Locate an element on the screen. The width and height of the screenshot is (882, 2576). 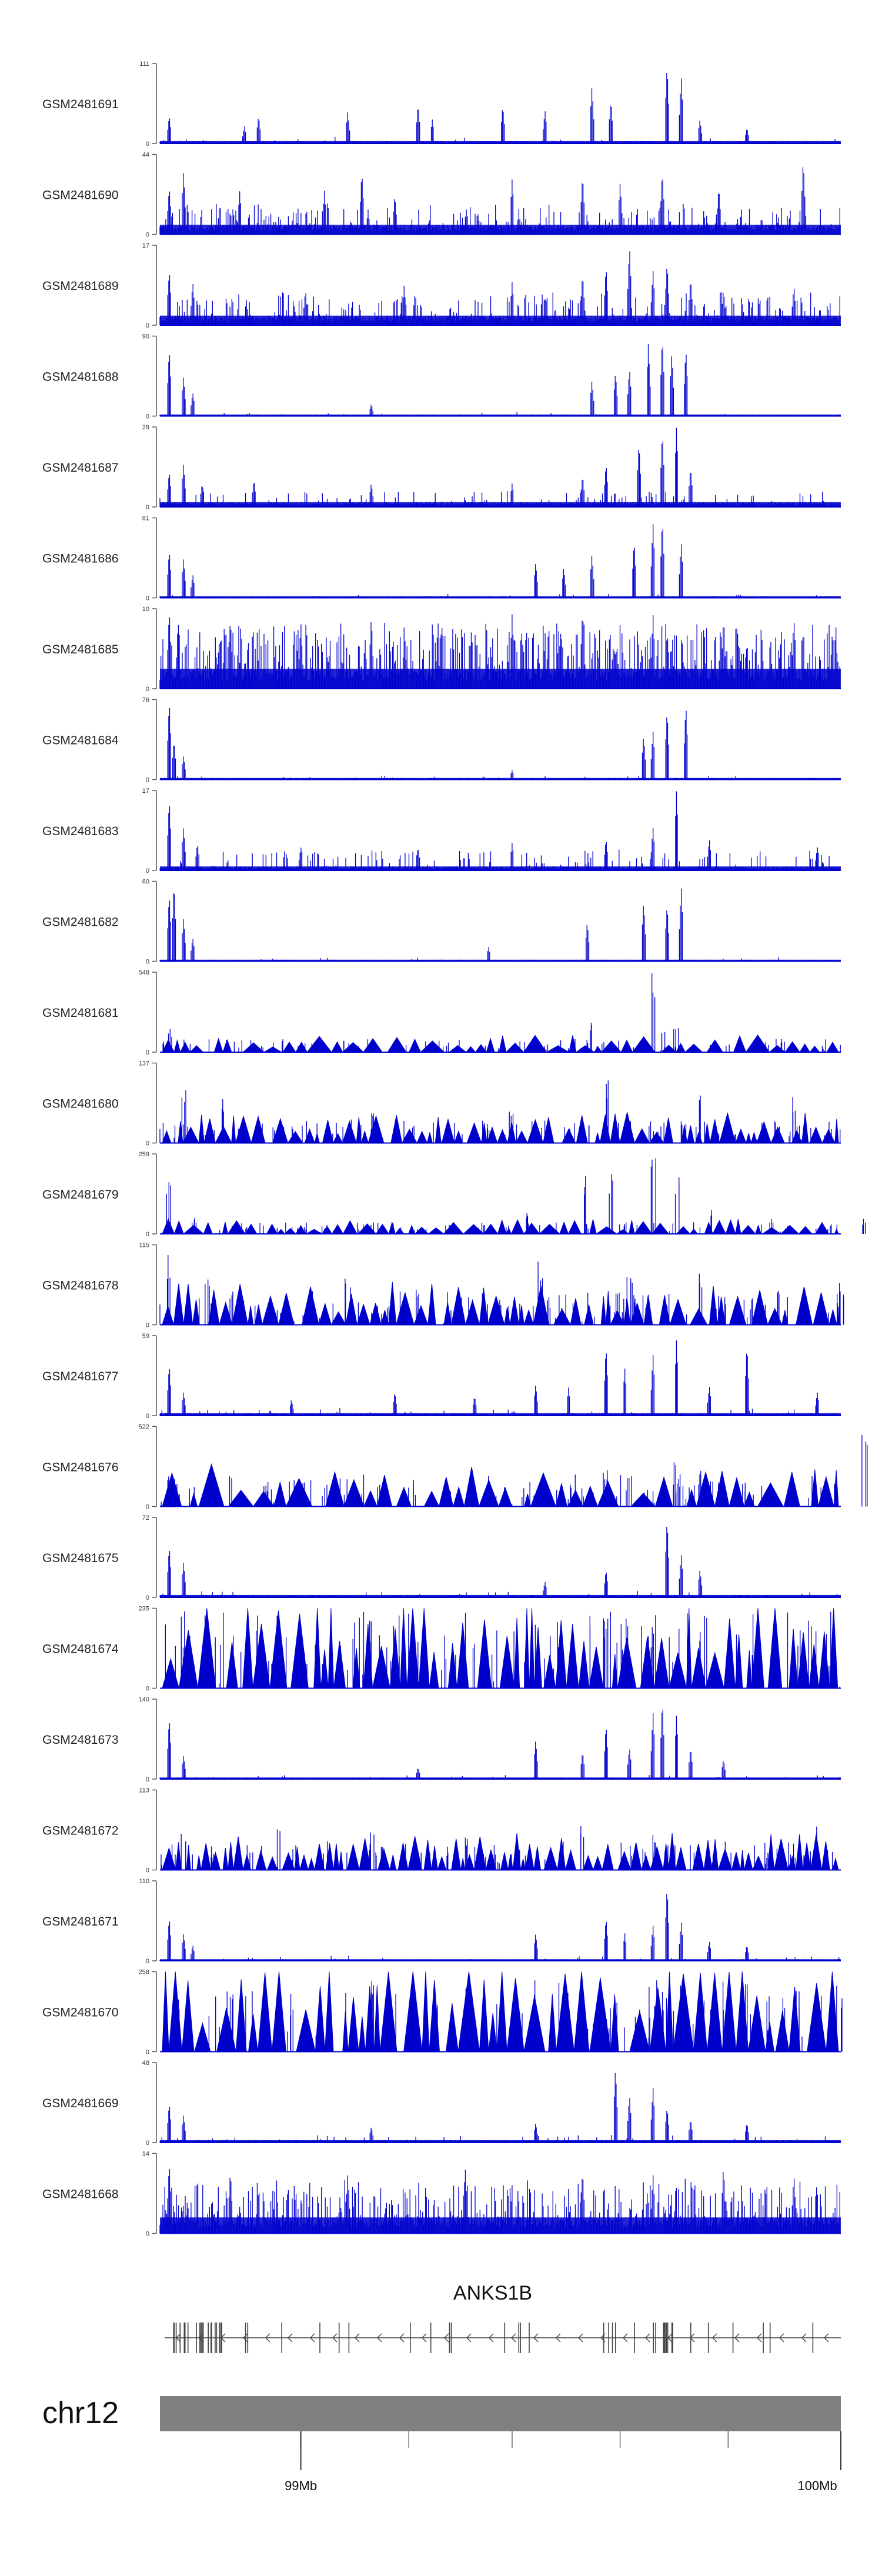
track-gsm2481669: GSM2481669 48 0 is located at coordinates (441, 2103).